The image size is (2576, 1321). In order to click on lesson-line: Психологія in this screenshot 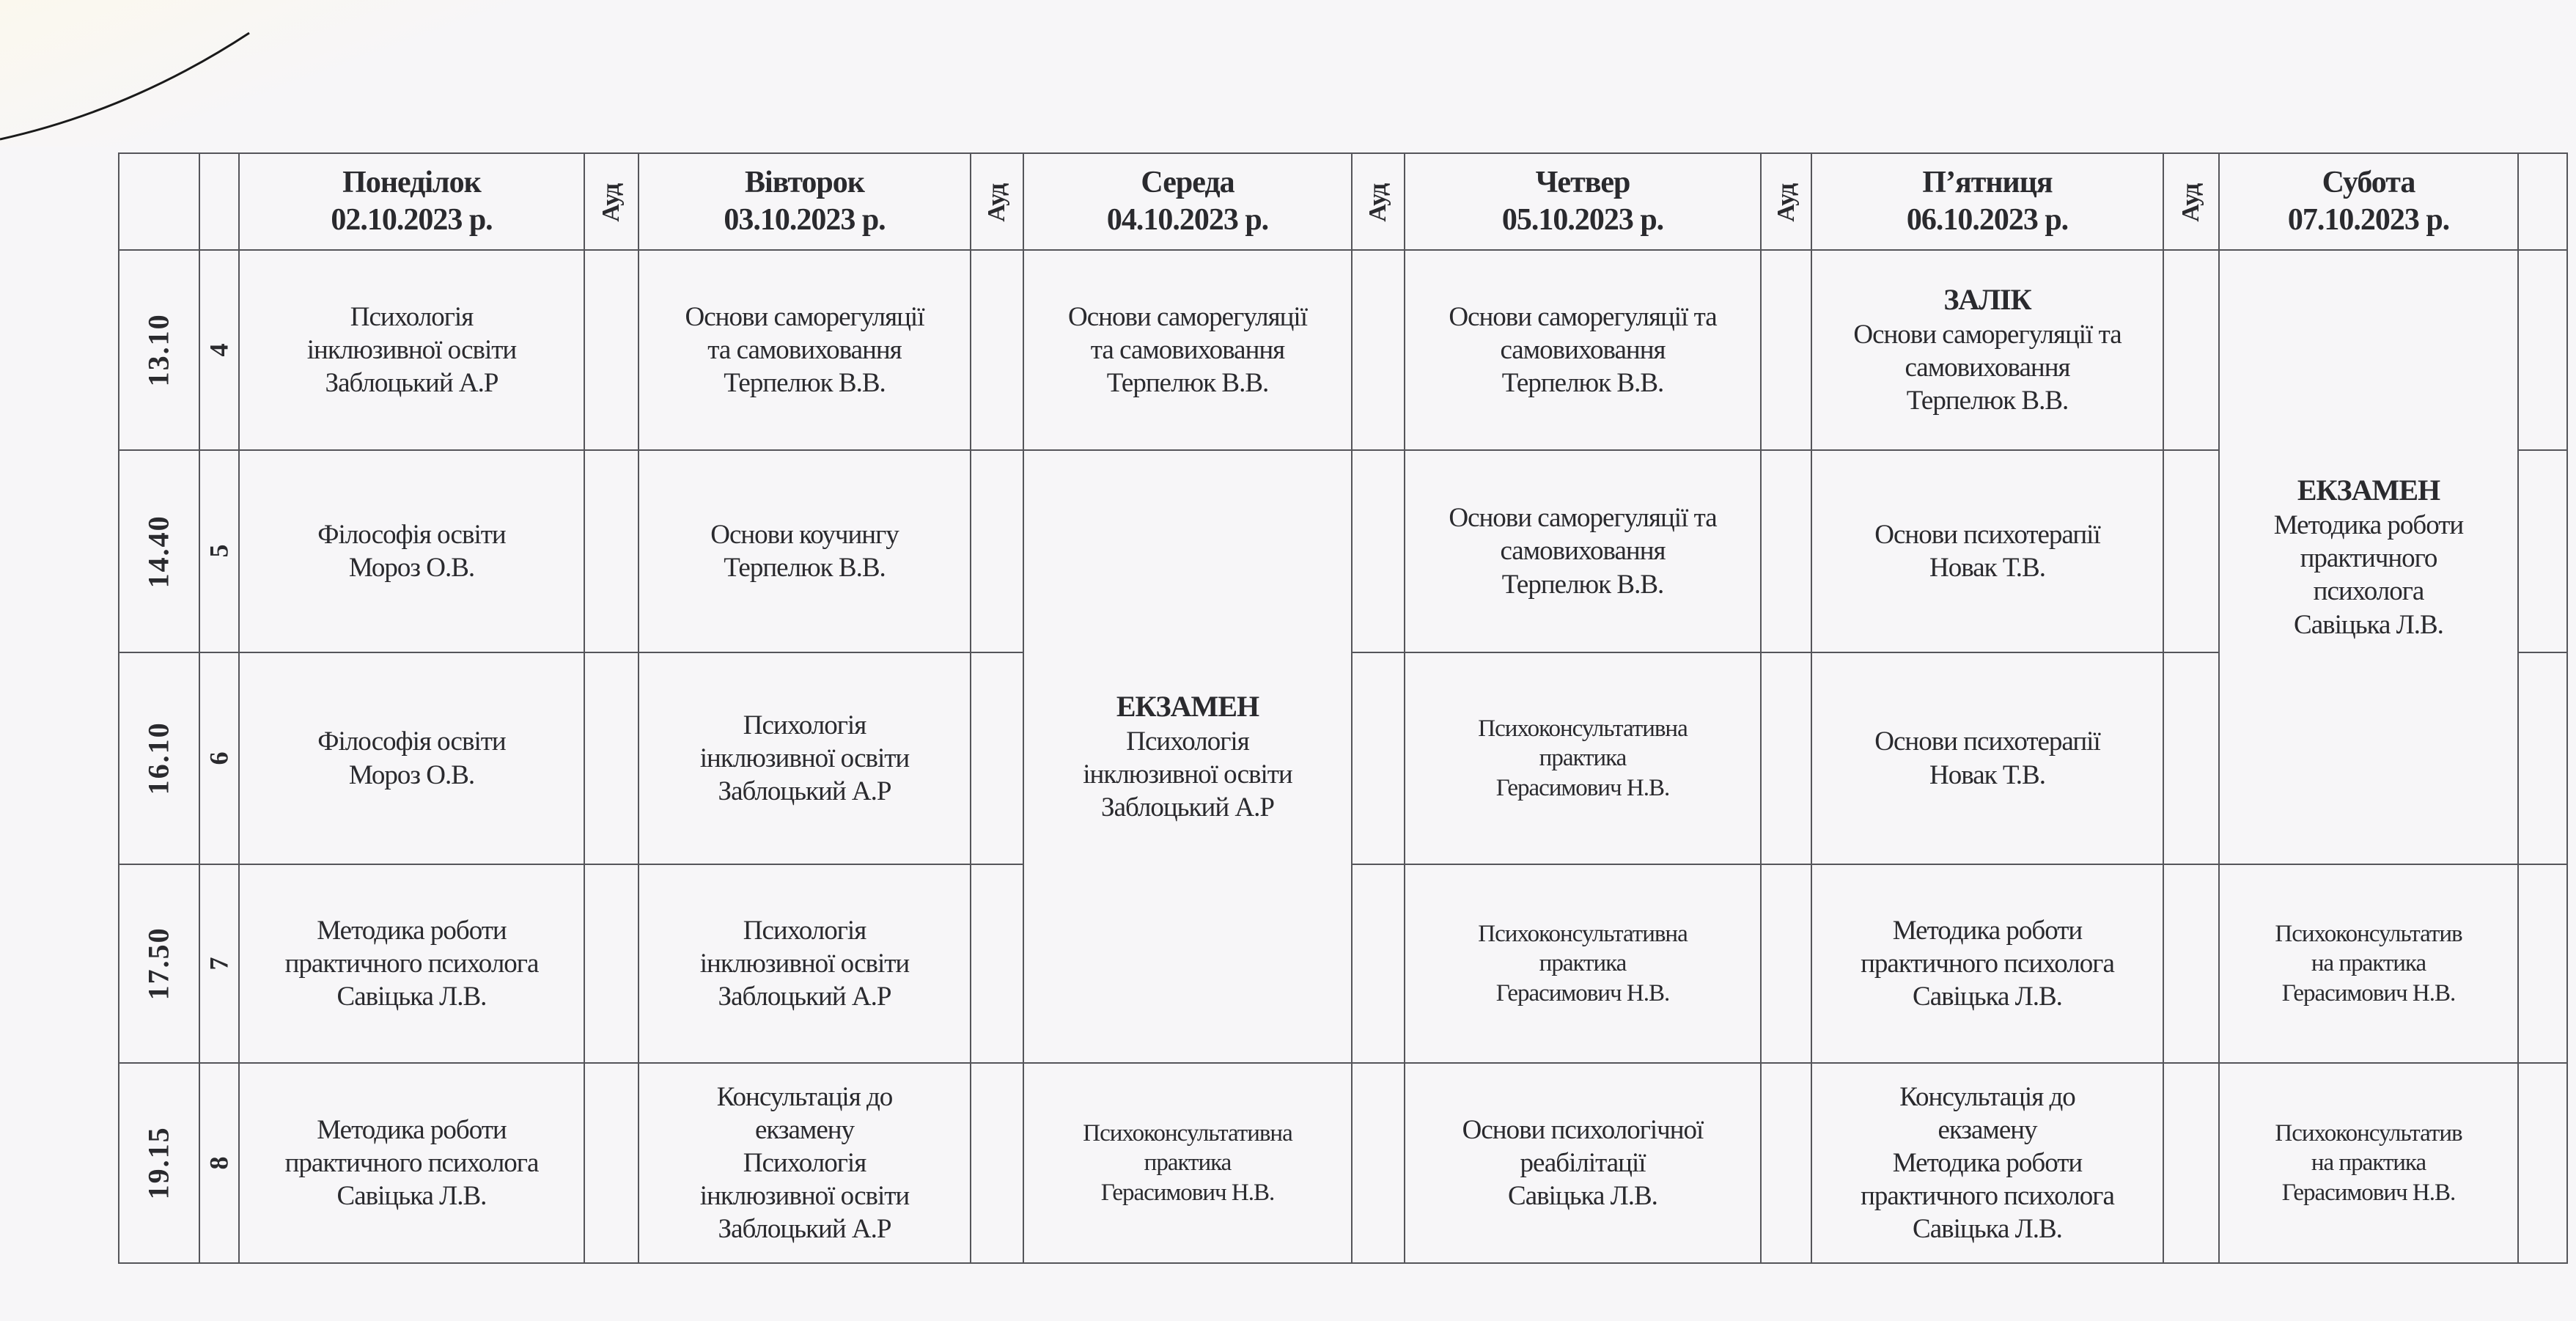, I will do `click(804, 930)`.